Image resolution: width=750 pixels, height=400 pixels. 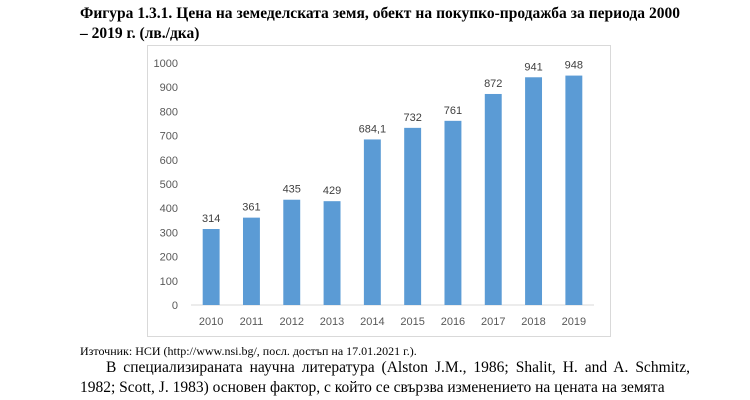 I want to click on x-tick-label: 2012, so click(x=292, y=322).